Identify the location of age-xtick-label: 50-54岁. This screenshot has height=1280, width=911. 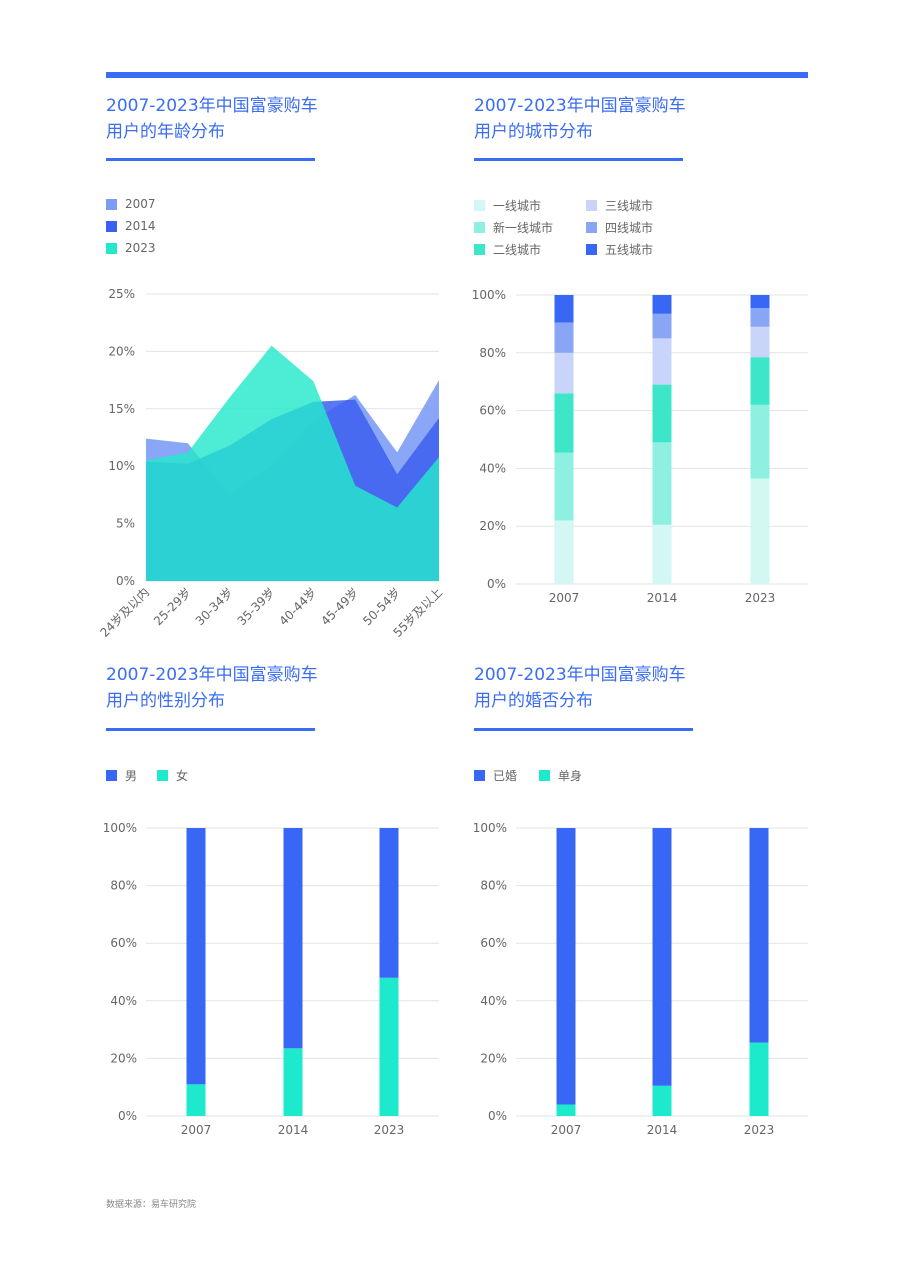
(382, 607).